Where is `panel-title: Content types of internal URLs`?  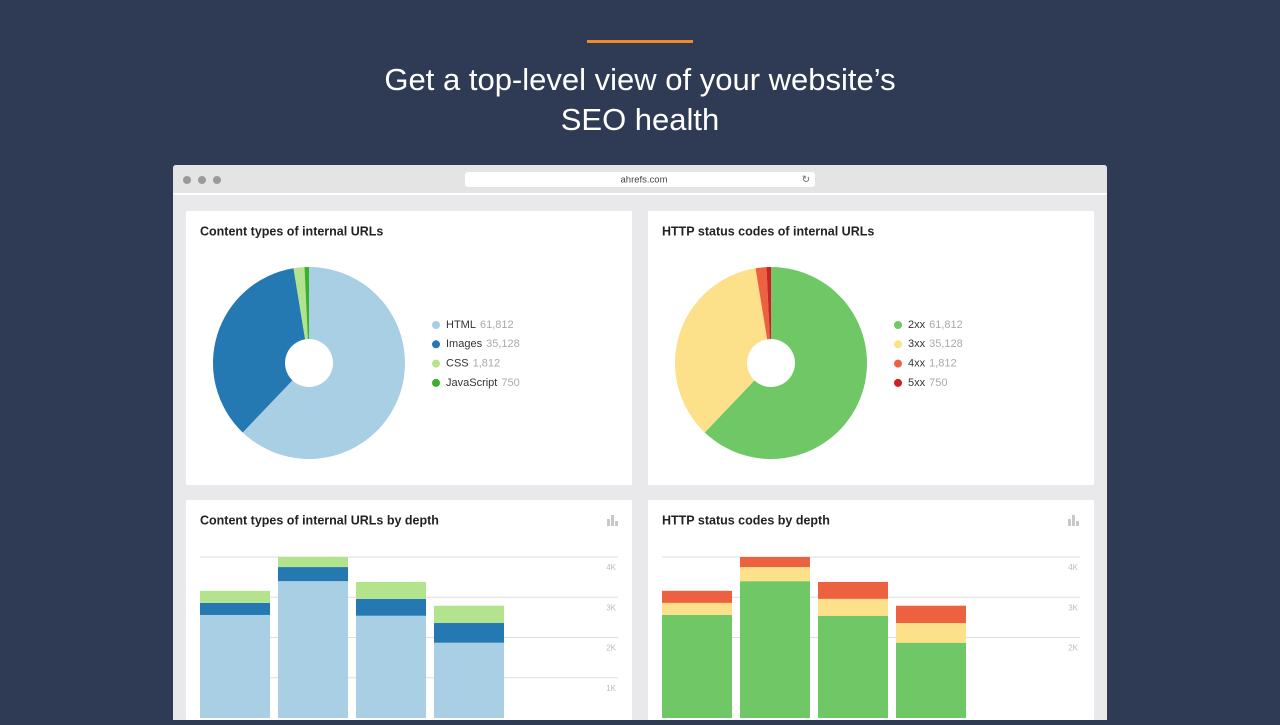 panel-title: Content types of internal URLs is located at coordinates (291, 231).